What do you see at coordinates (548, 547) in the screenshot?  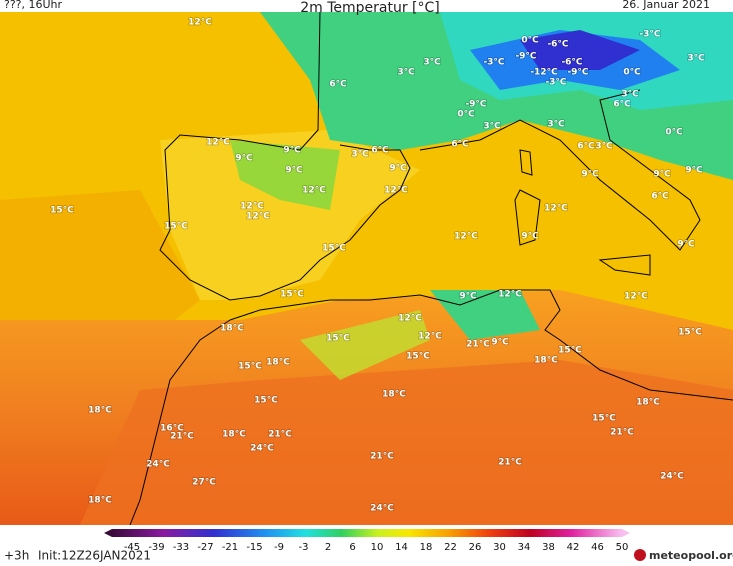 I see `scale-tick-label: 38` at bounding box center [548, 547].